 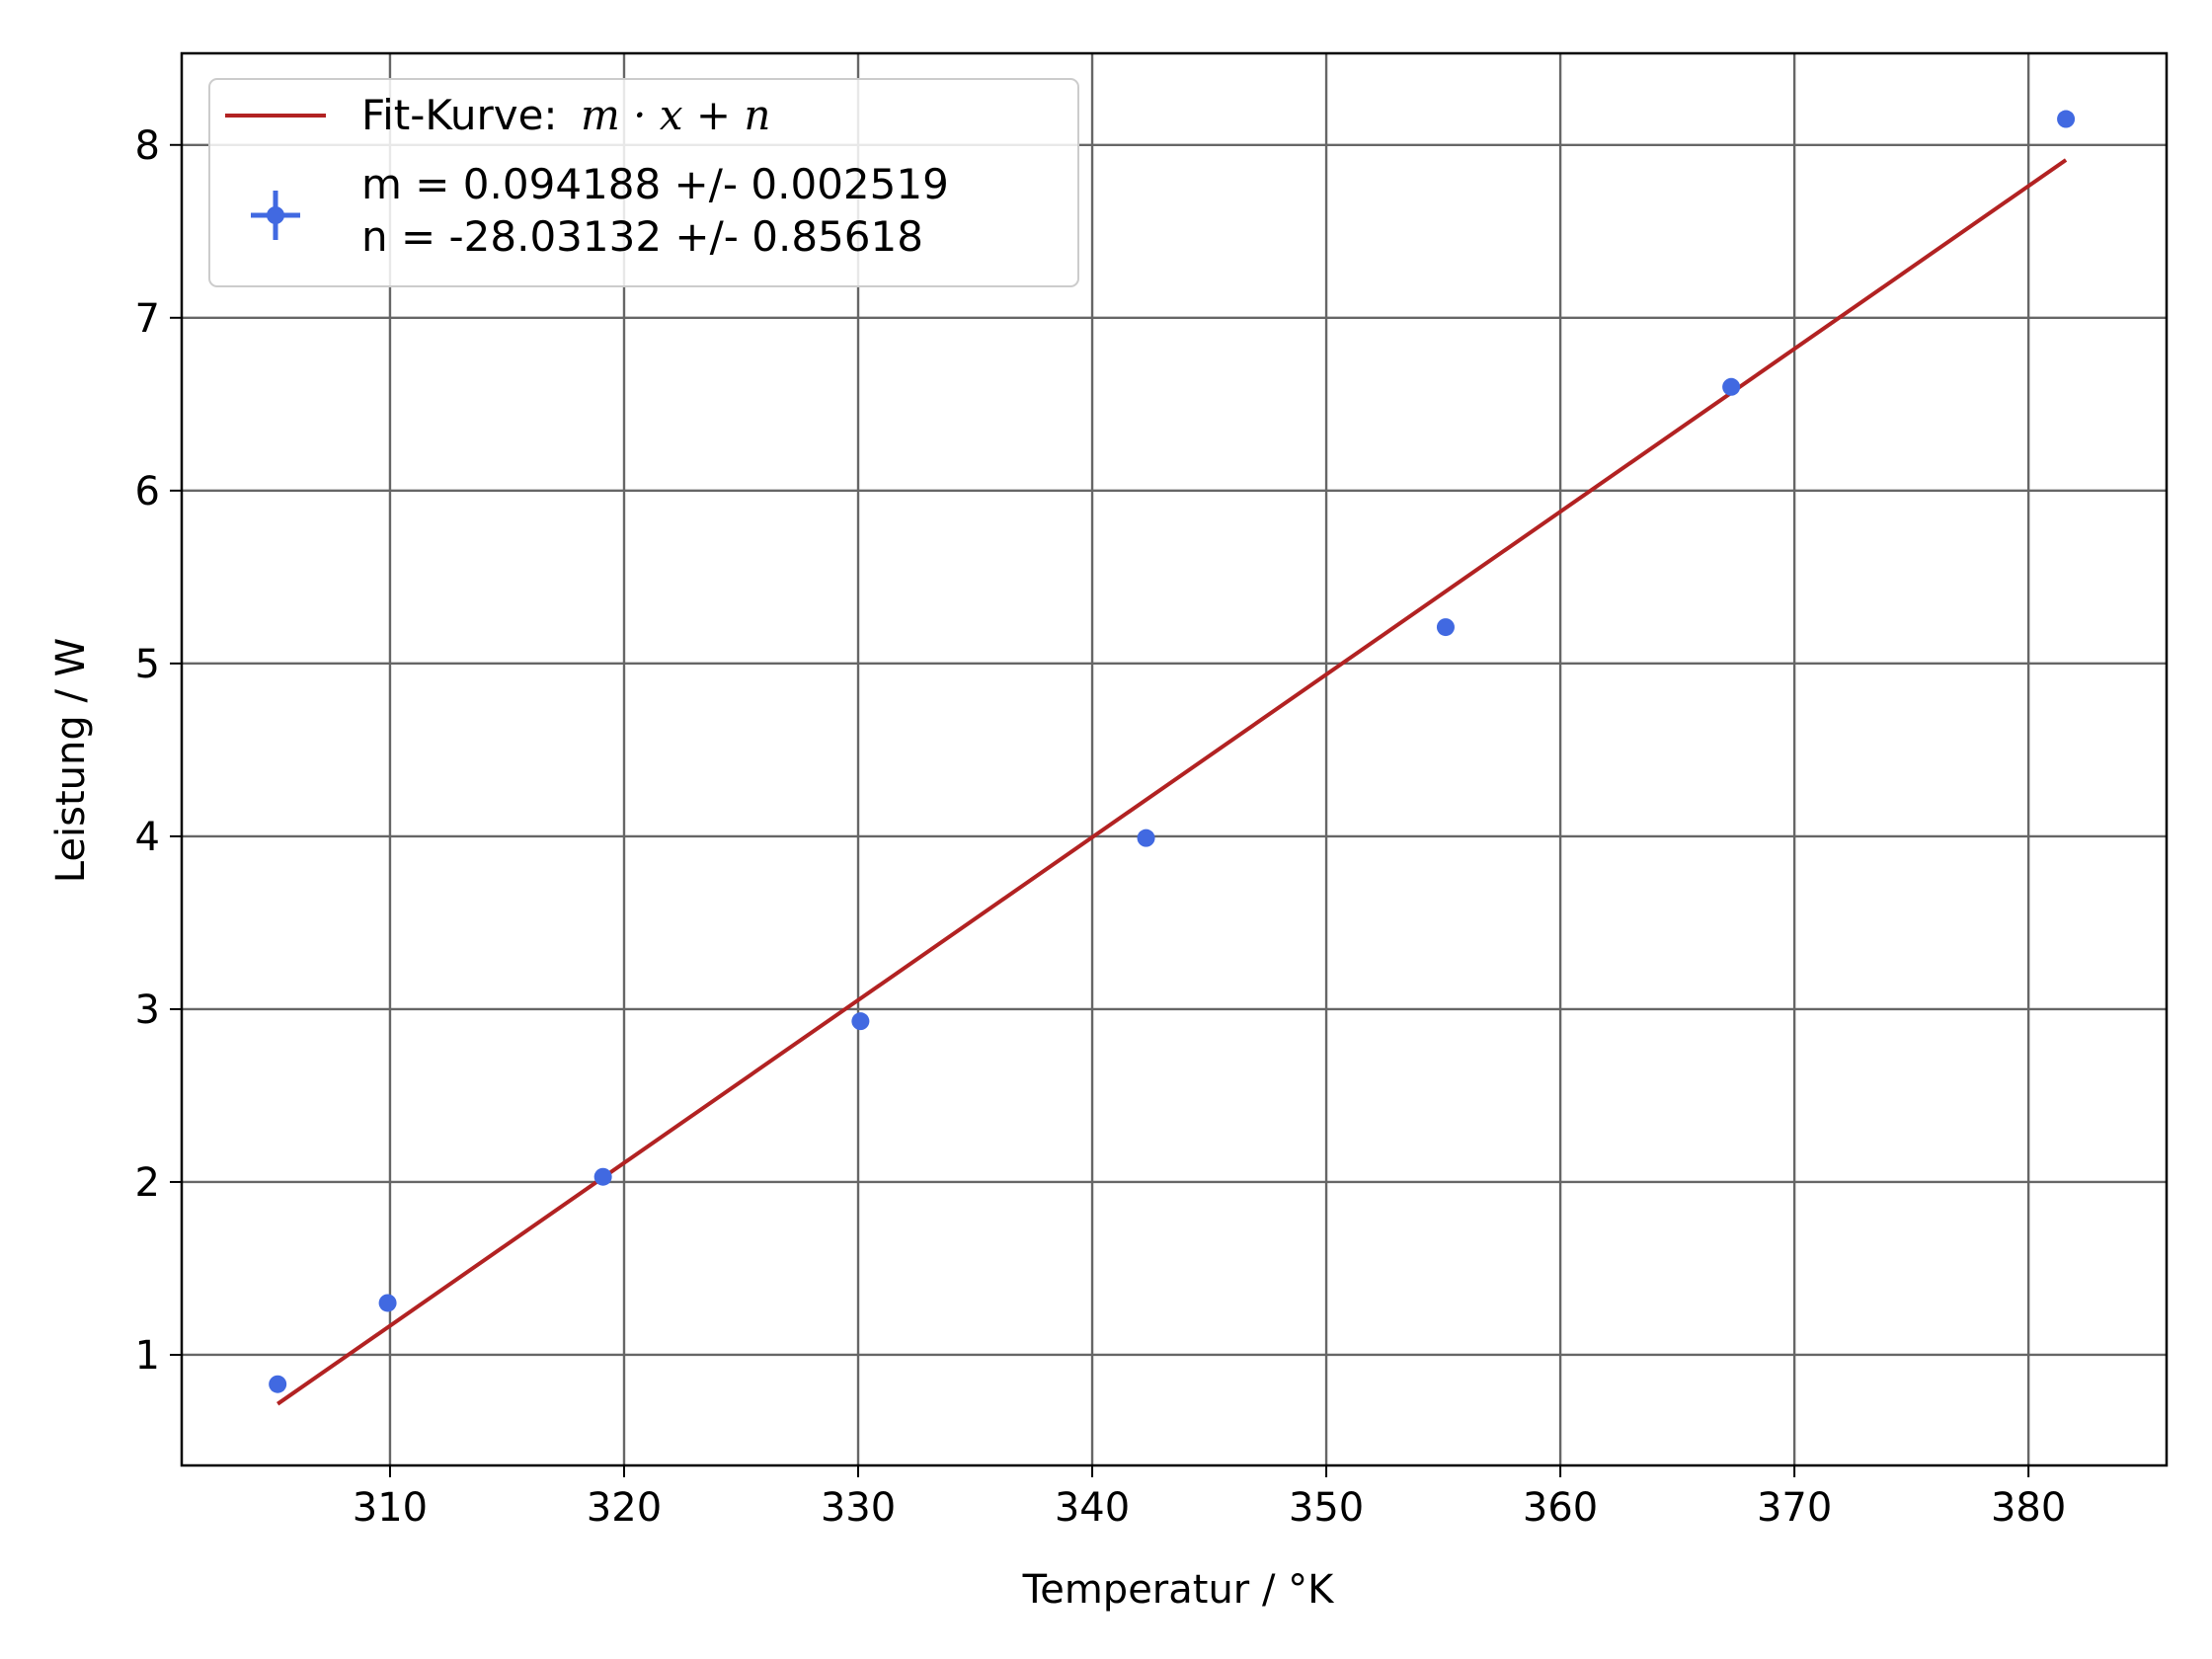 I want to click on legend-box, so click(x=644, y=182).